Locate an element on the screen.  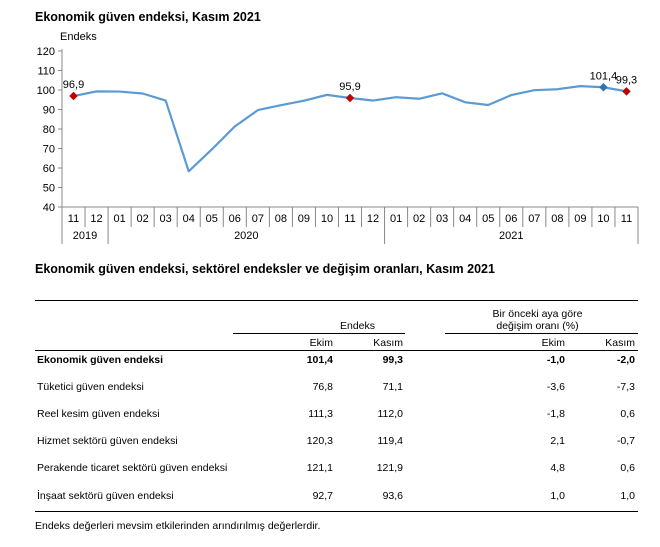
row-label: İnşaat sektörü güven endeksi is located at coordinates (105, 496).